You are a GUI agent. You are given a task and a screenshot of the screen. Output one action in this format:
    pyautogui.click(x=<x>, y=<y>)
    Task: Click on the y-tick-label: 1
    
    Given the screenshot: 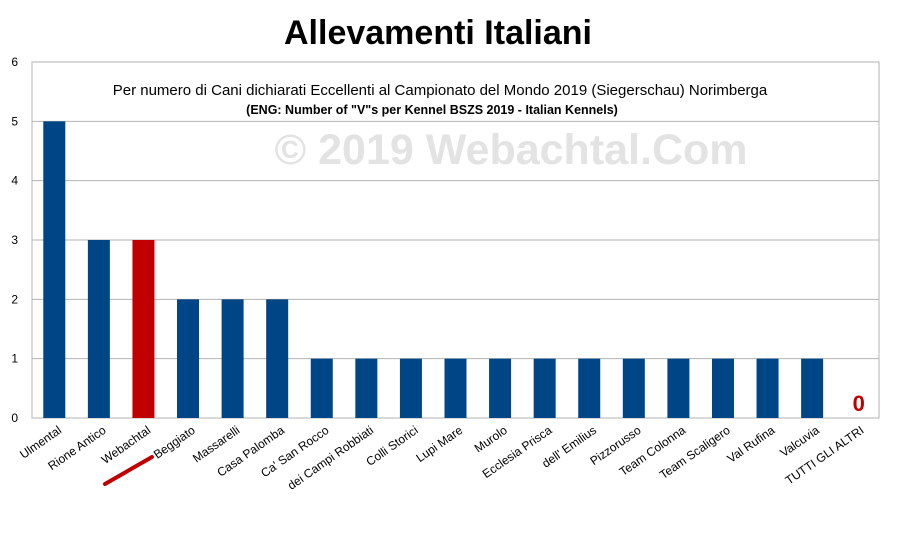 What is the action you would take?
    pyautogui.click(x=14, y=359)
    